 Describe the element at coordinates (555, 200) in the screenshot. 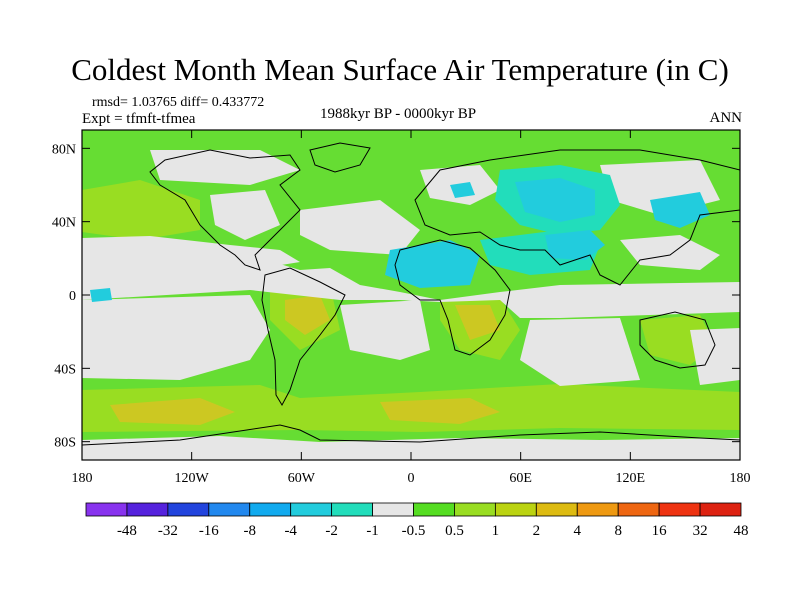

I see `field-cool-eurasia-core` at that location.